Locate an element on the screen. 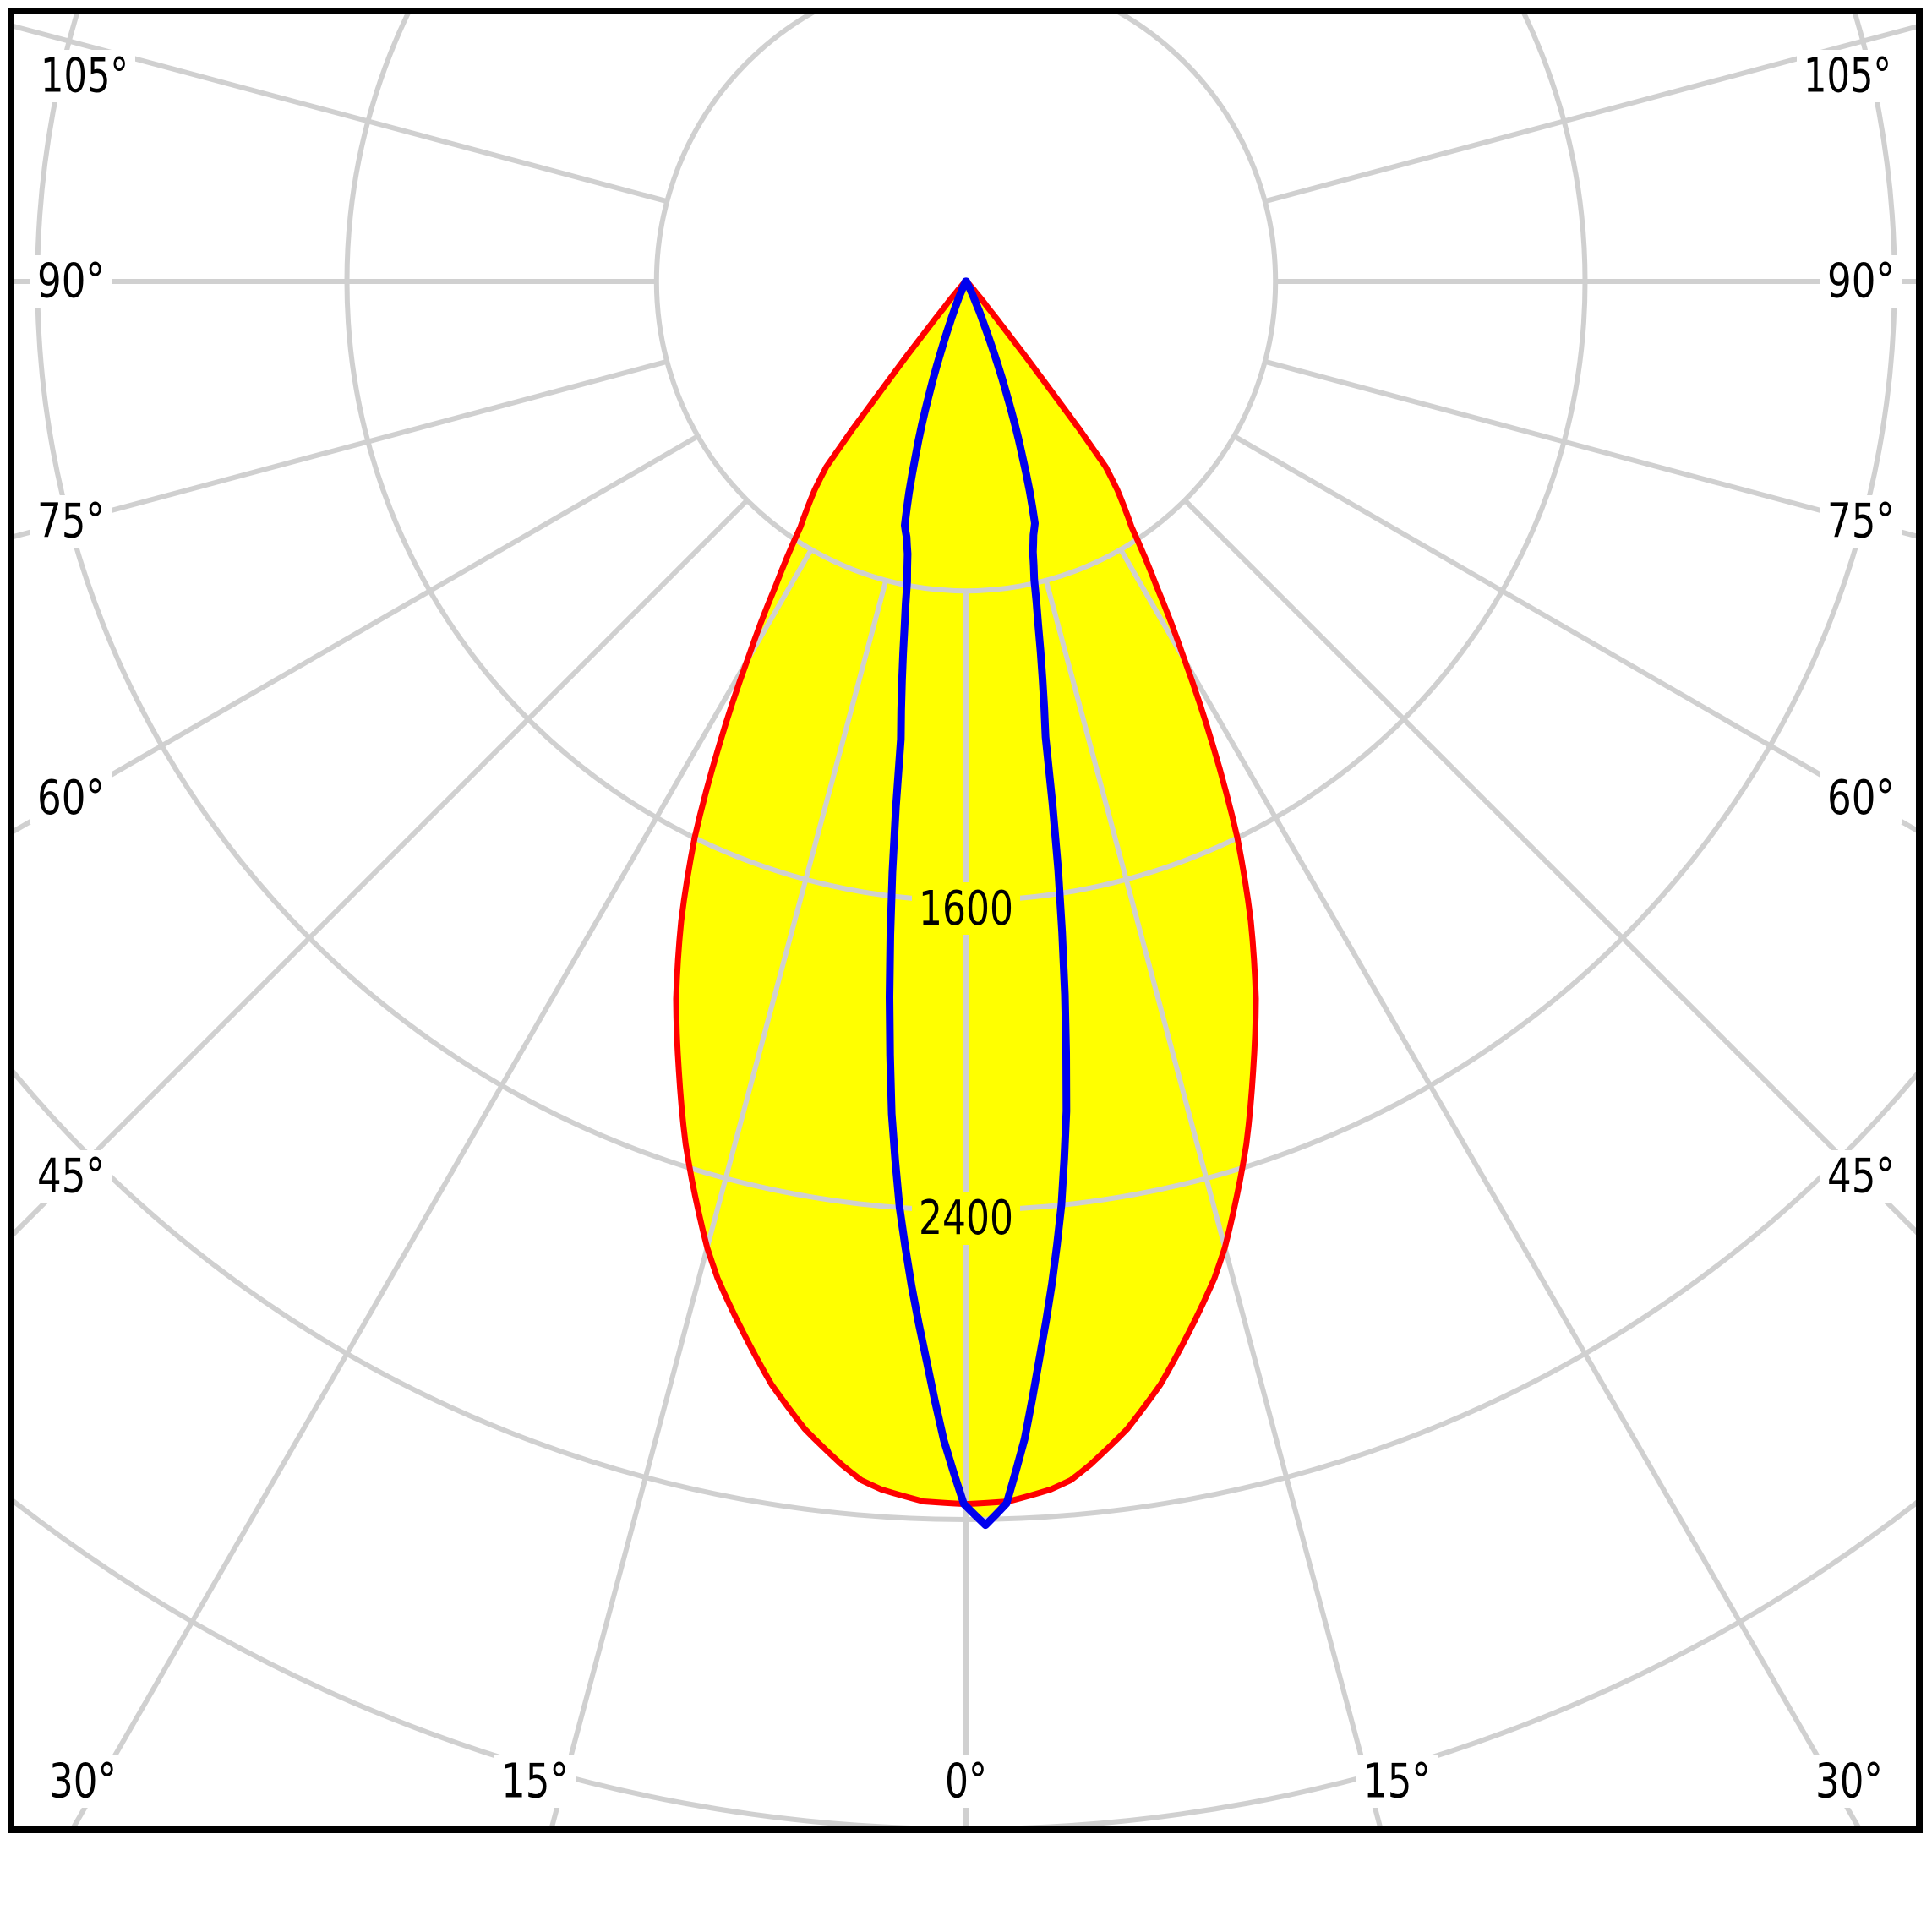 The height and width of the screenshot is (1932, 1932). angle-label-right-105-bg is located at coordinates (1847, 76).